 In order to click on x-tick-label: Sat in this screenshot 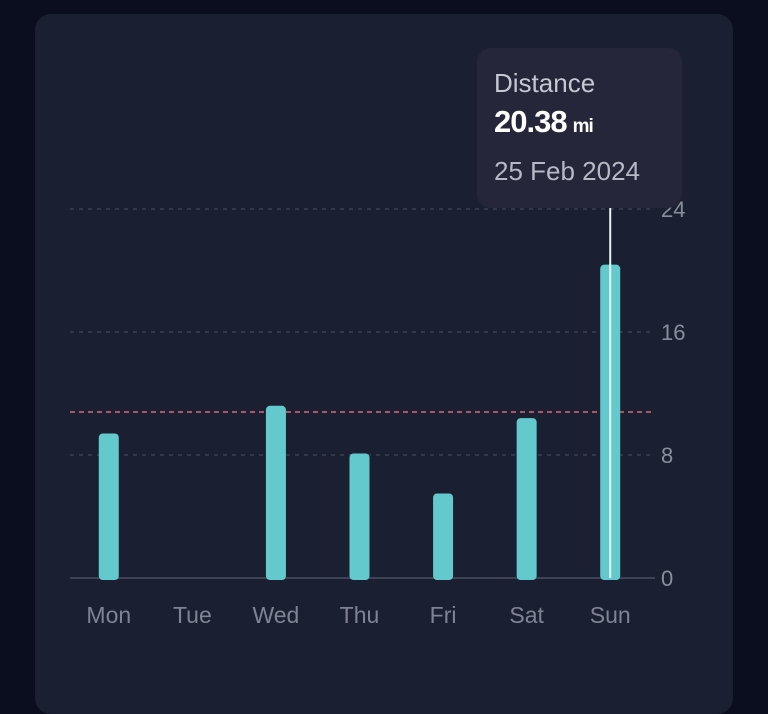, I will do `click(526, 615)`.